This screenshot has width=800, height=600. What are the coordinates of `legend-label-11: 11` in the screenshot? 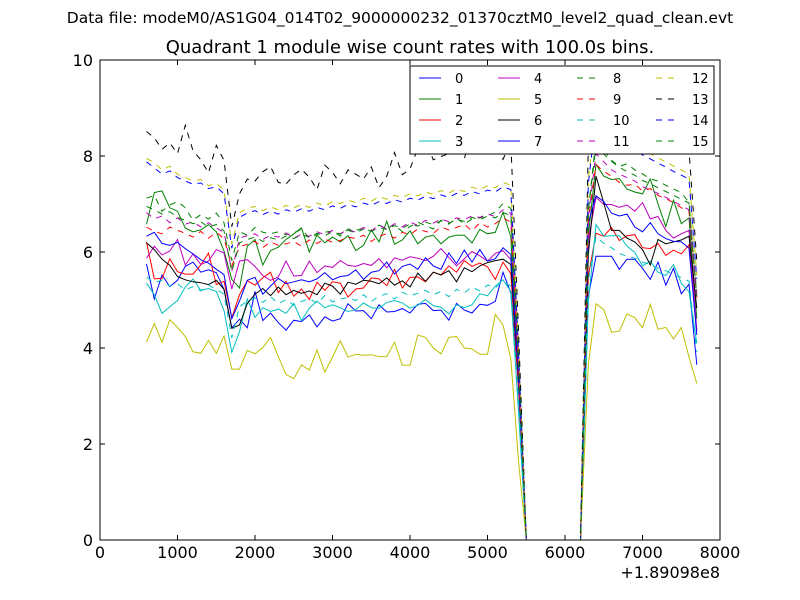 It's located at (621, 142).